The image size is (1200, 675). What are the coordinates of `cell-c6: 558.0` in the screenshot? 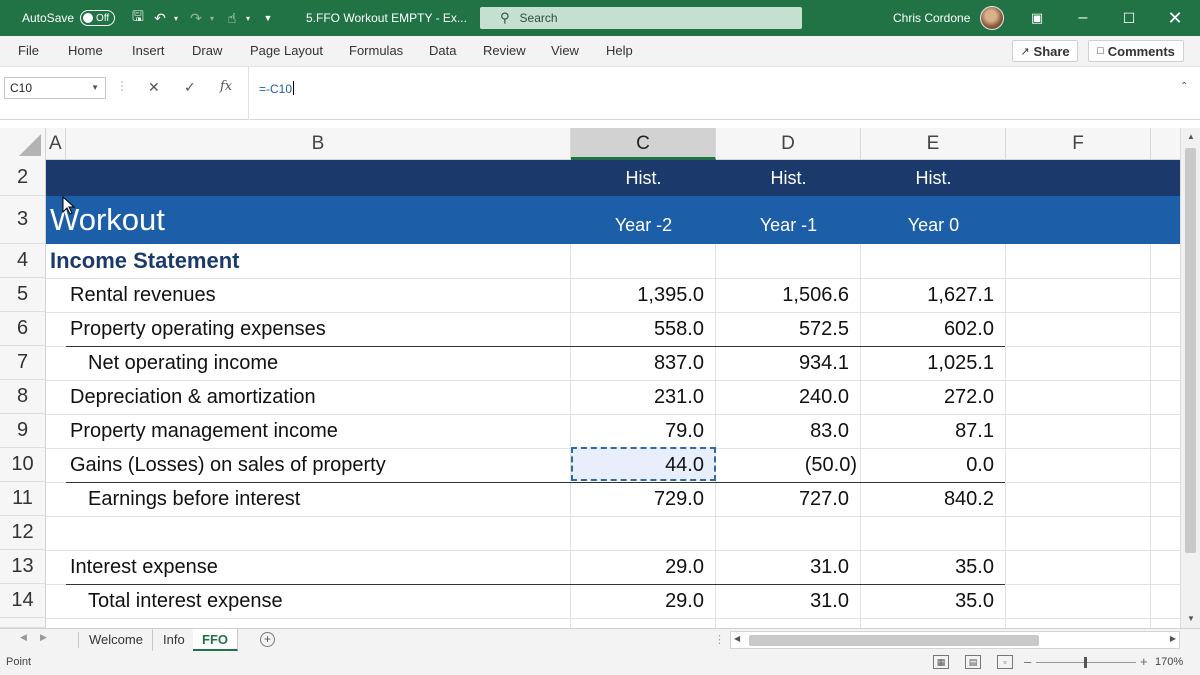 It's located at (678, 328).